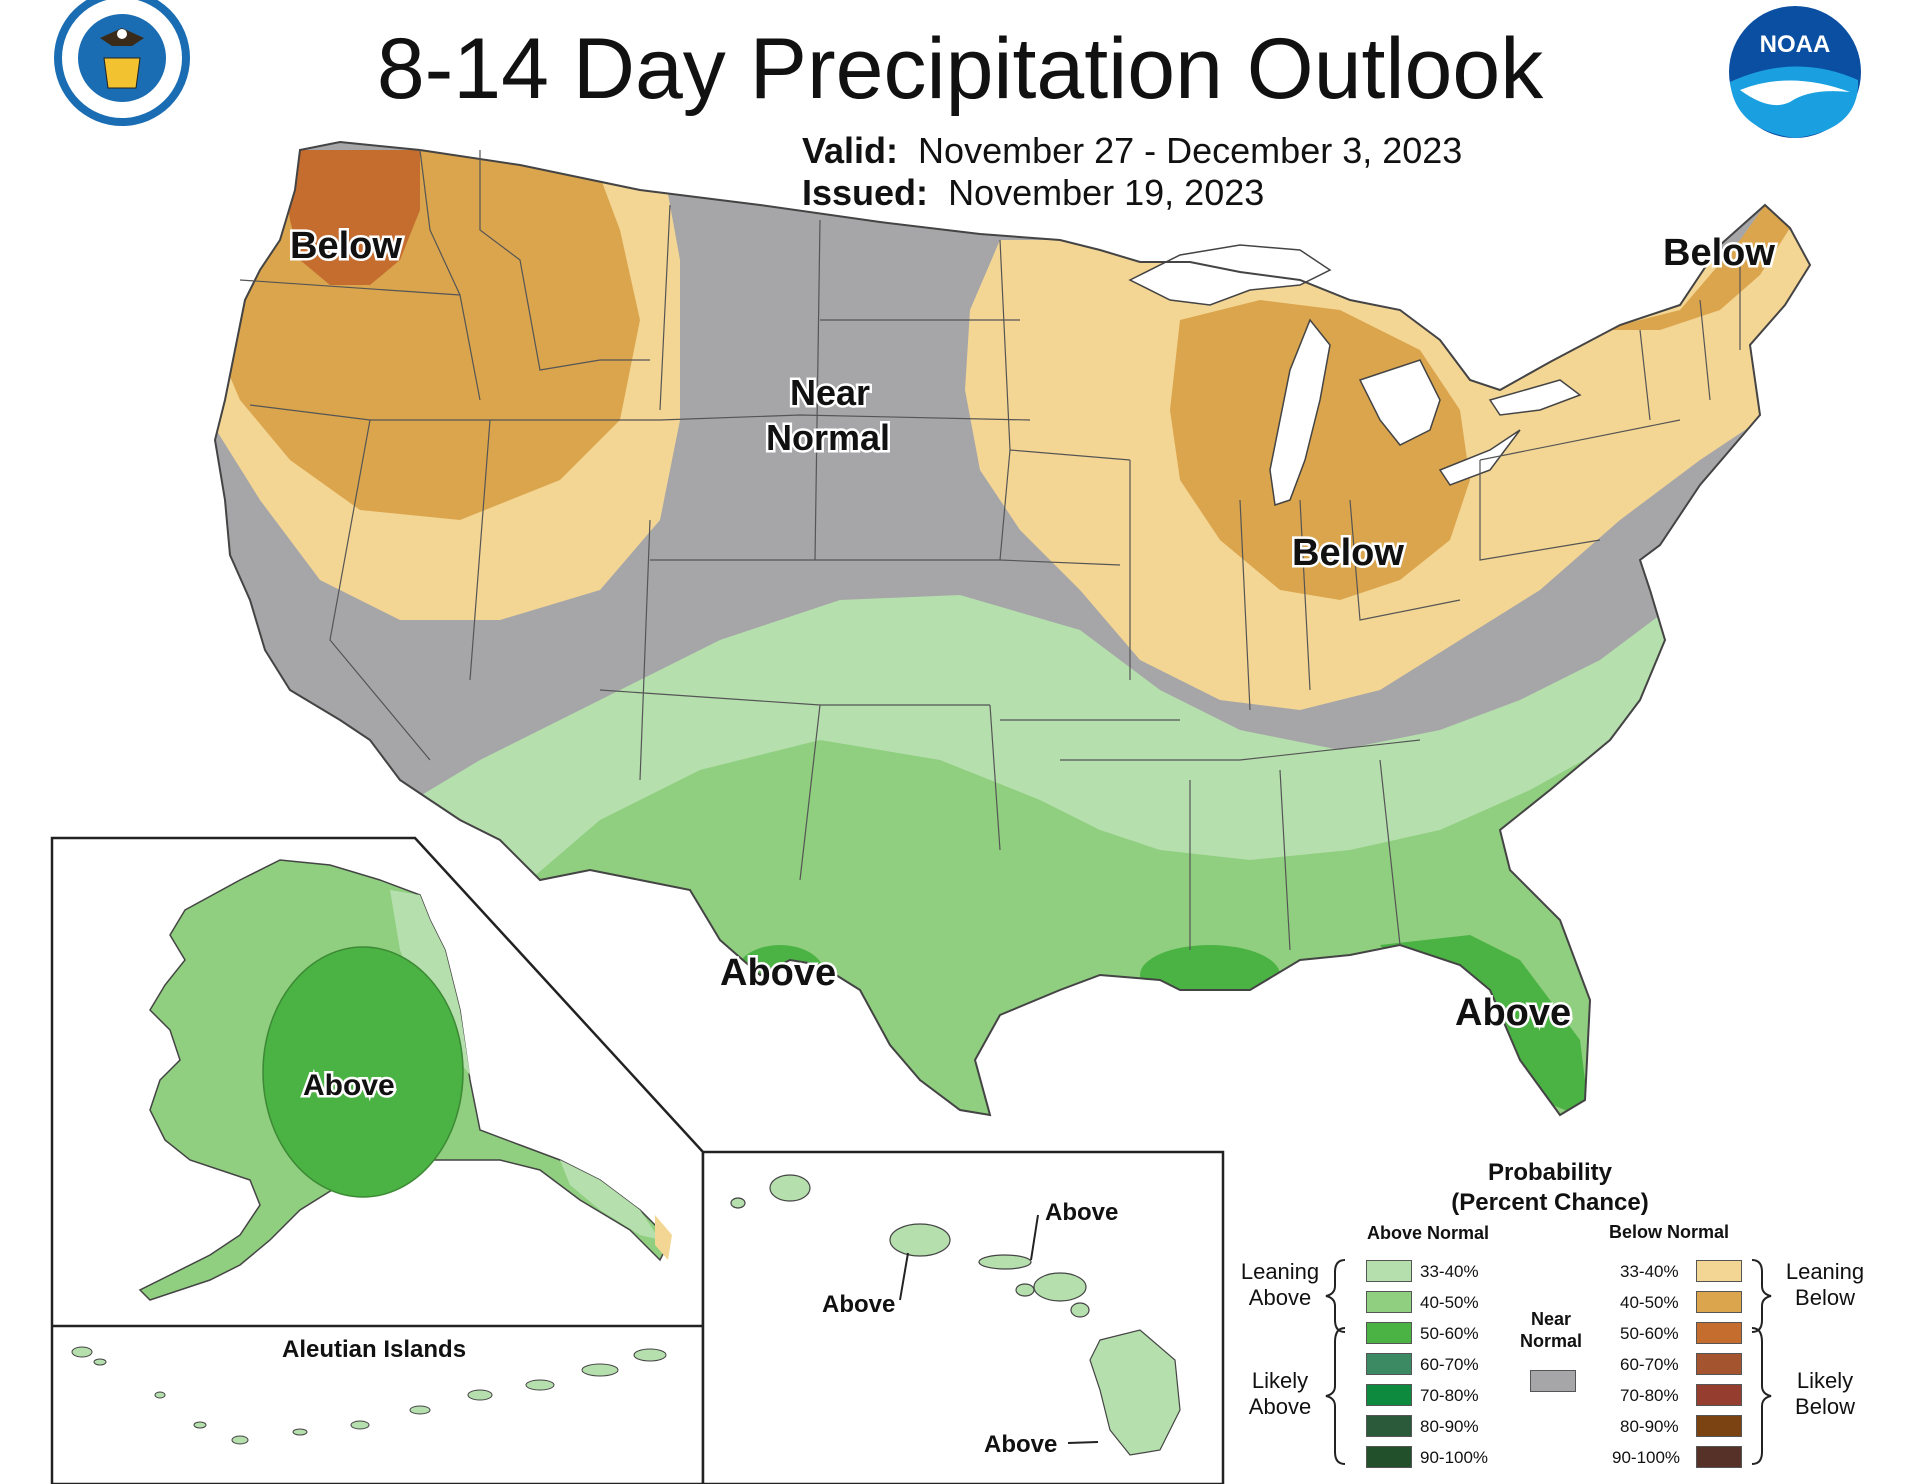  I want to click on issued-value: November 19, 2023, so click(1106, 192).